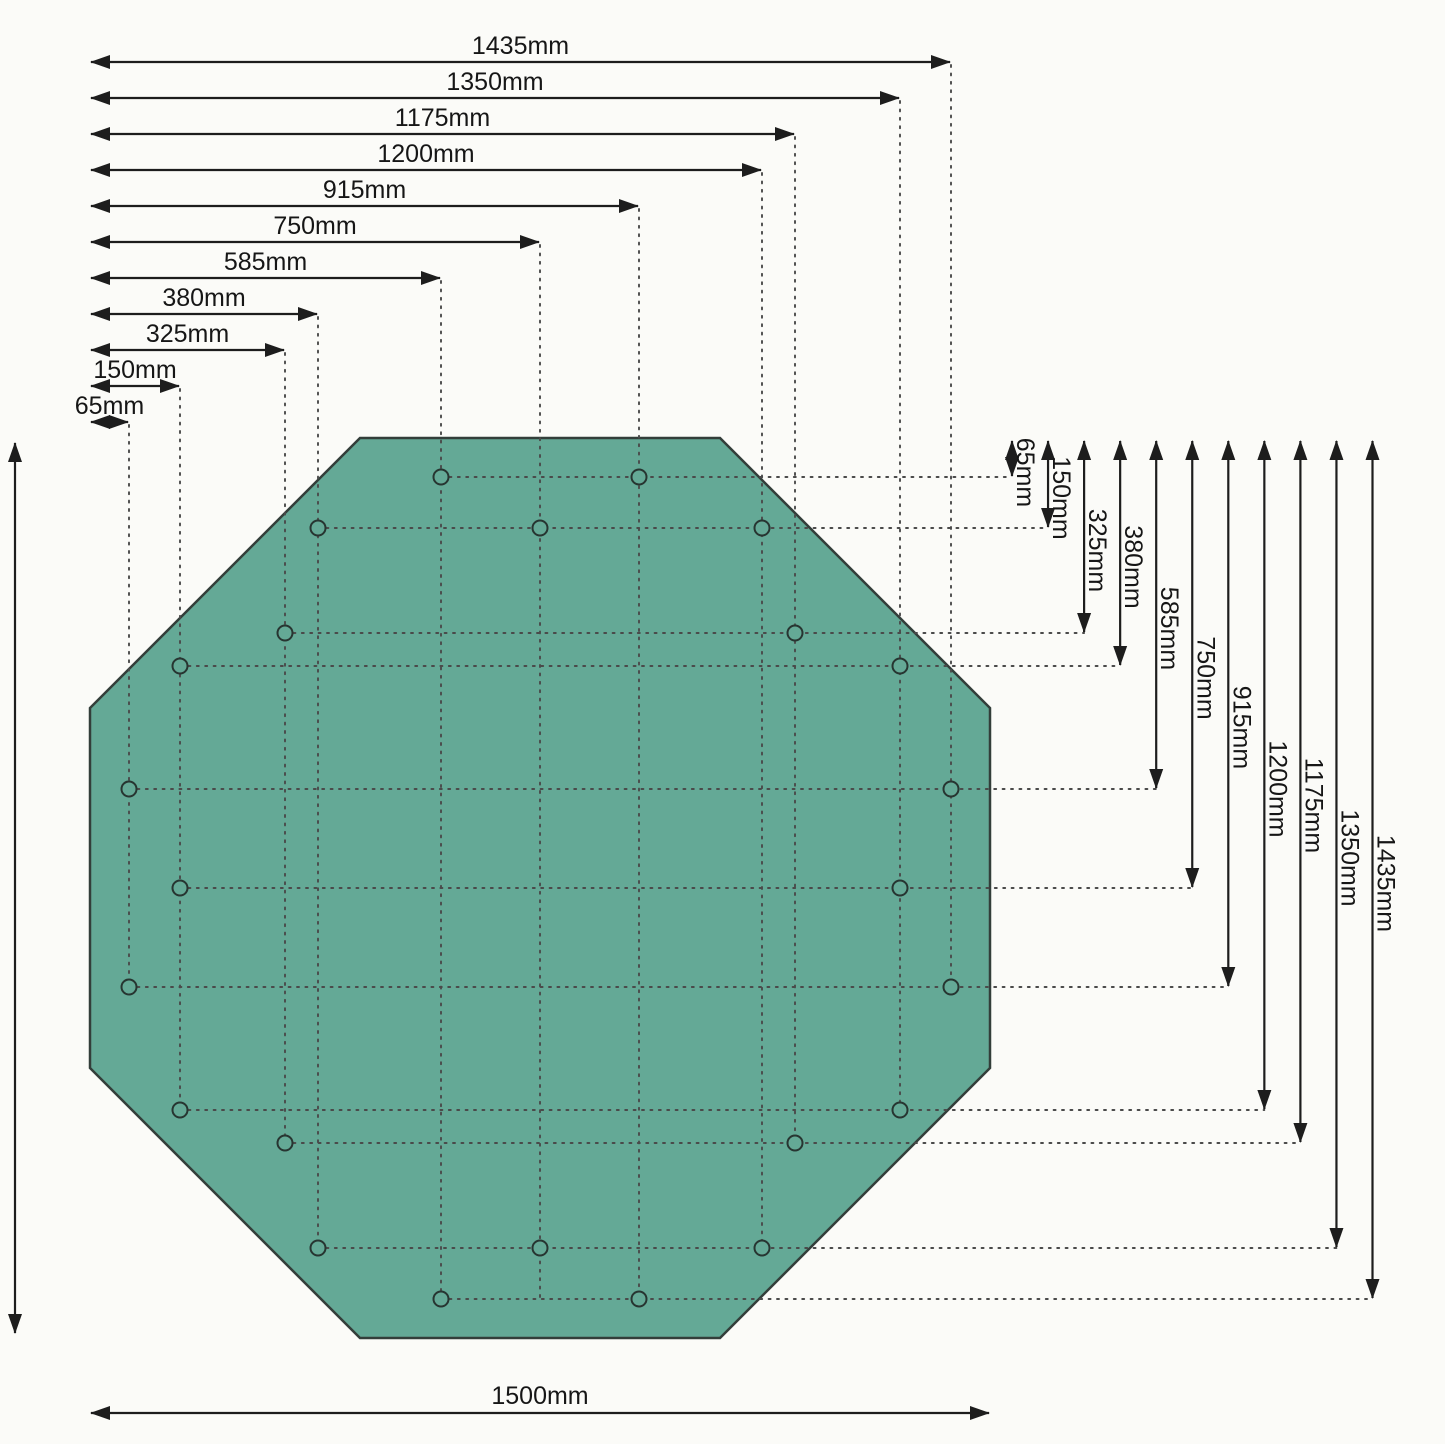  Describe the element at coordinates (109, 406) in the screenshot. I see `dim-label-top-65mm: 65mm` at that location.